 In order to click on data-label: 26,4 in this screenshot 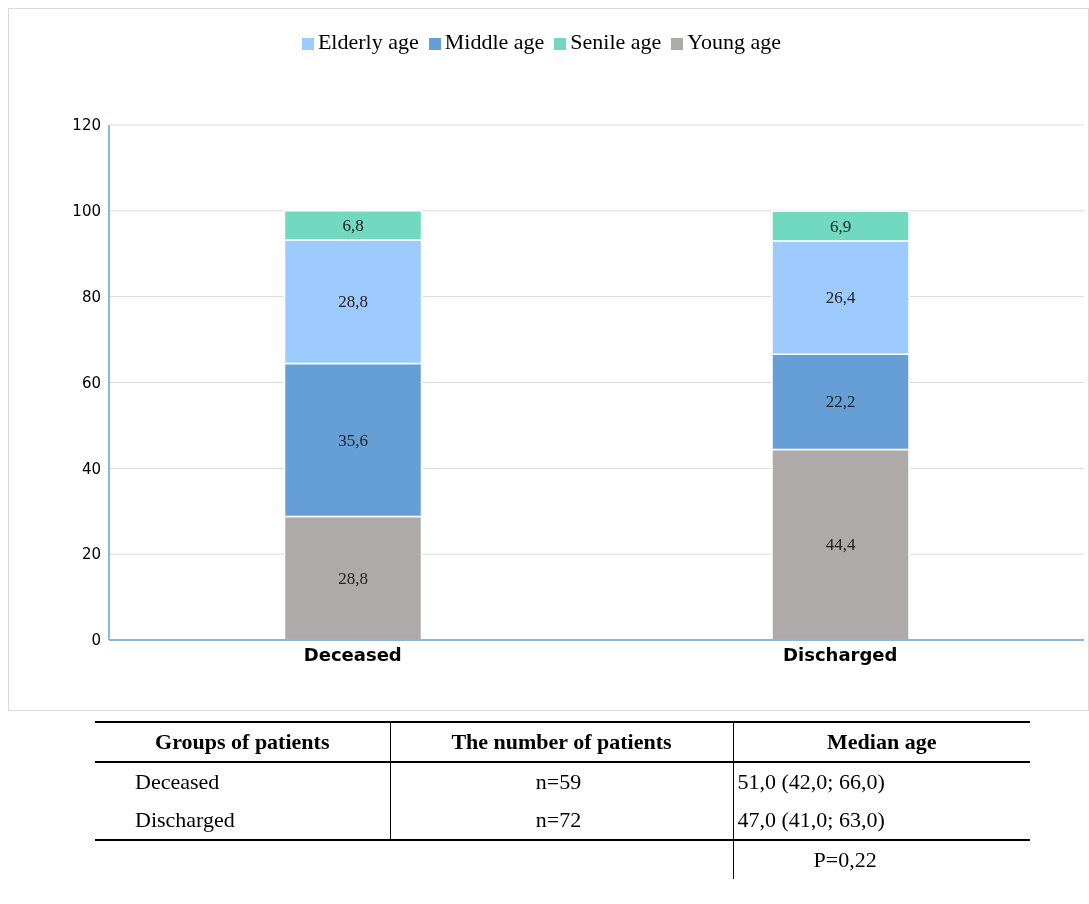, I will do `click(840, 298)`.